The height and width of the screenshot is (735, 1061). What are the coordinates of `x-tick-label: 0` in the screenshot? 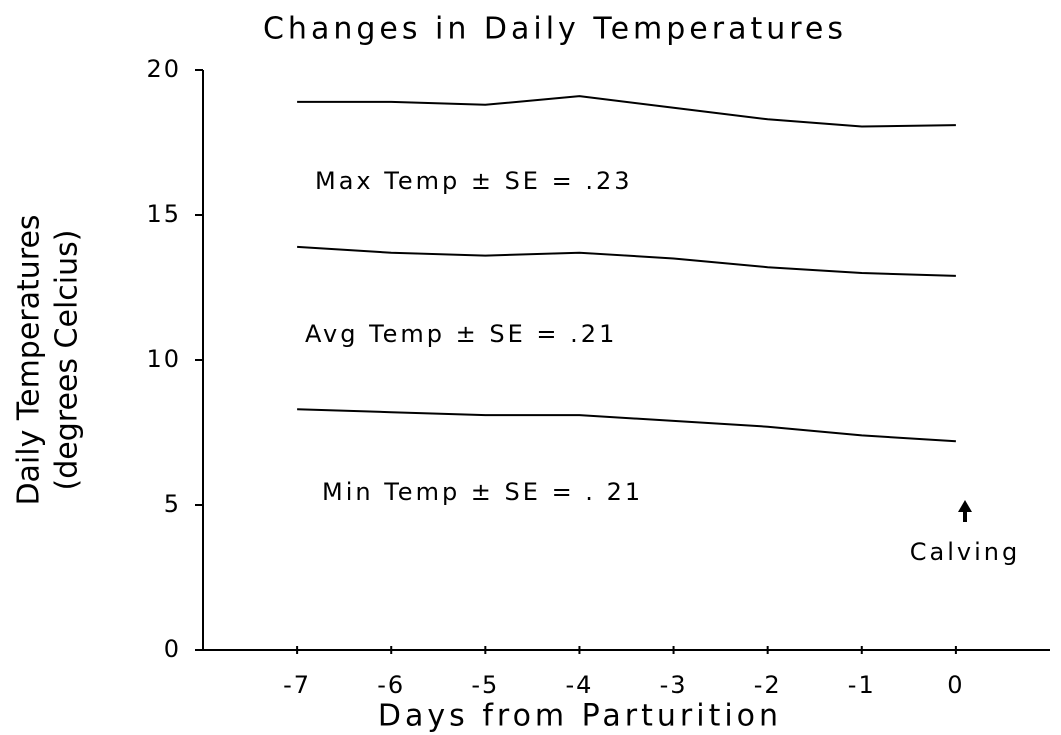 It's located at (955, 685).